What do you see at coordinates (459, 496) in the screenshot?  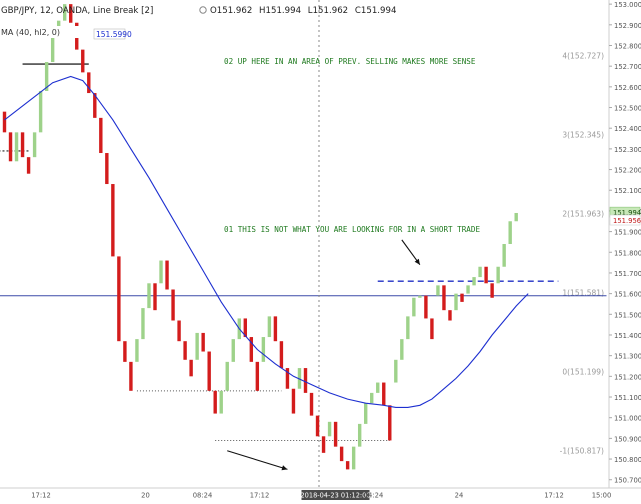 I see `x-tick-label: 24` at bounding box center [459, 496].